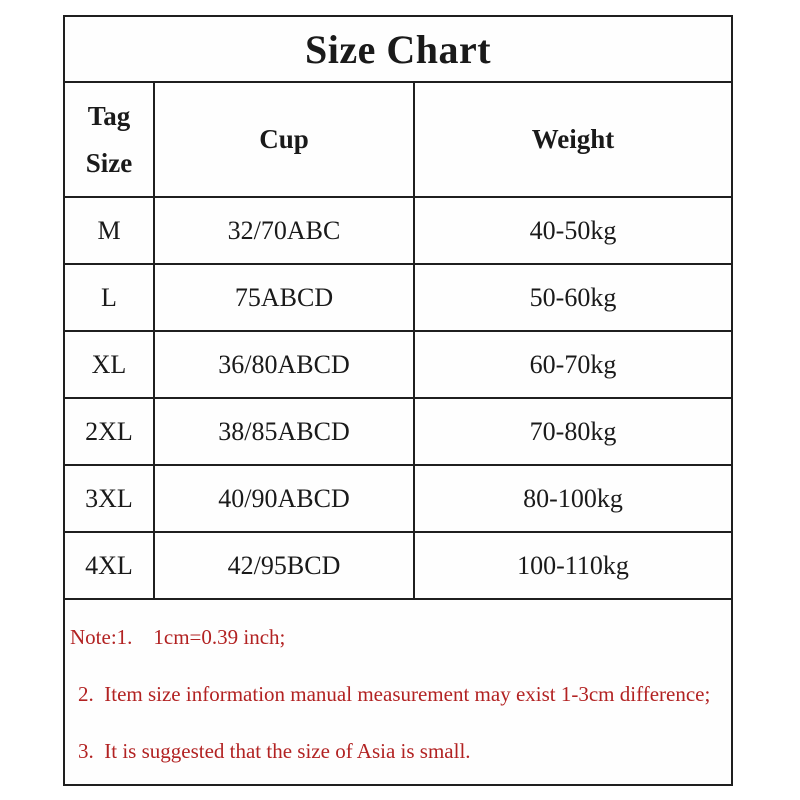 The image size is (800, 800). What do you see at coordinates (109, 115) in the screenshot?
I see `header-tag-size-line1: Tag` at bounding box center [109, 115].